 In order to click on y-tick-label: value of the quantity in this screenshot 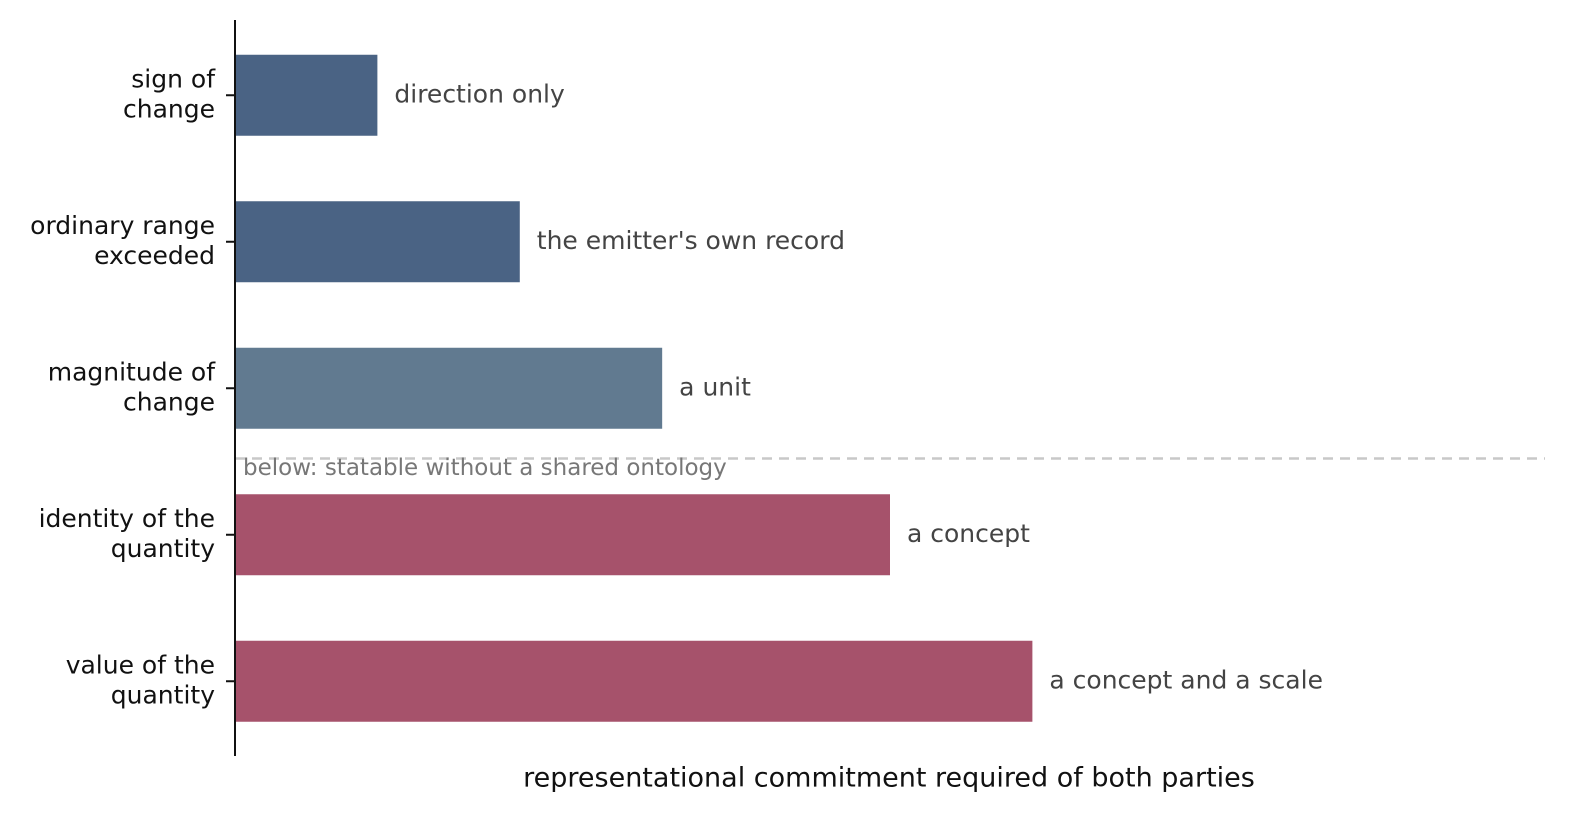, I will do `click(141, 679)`.